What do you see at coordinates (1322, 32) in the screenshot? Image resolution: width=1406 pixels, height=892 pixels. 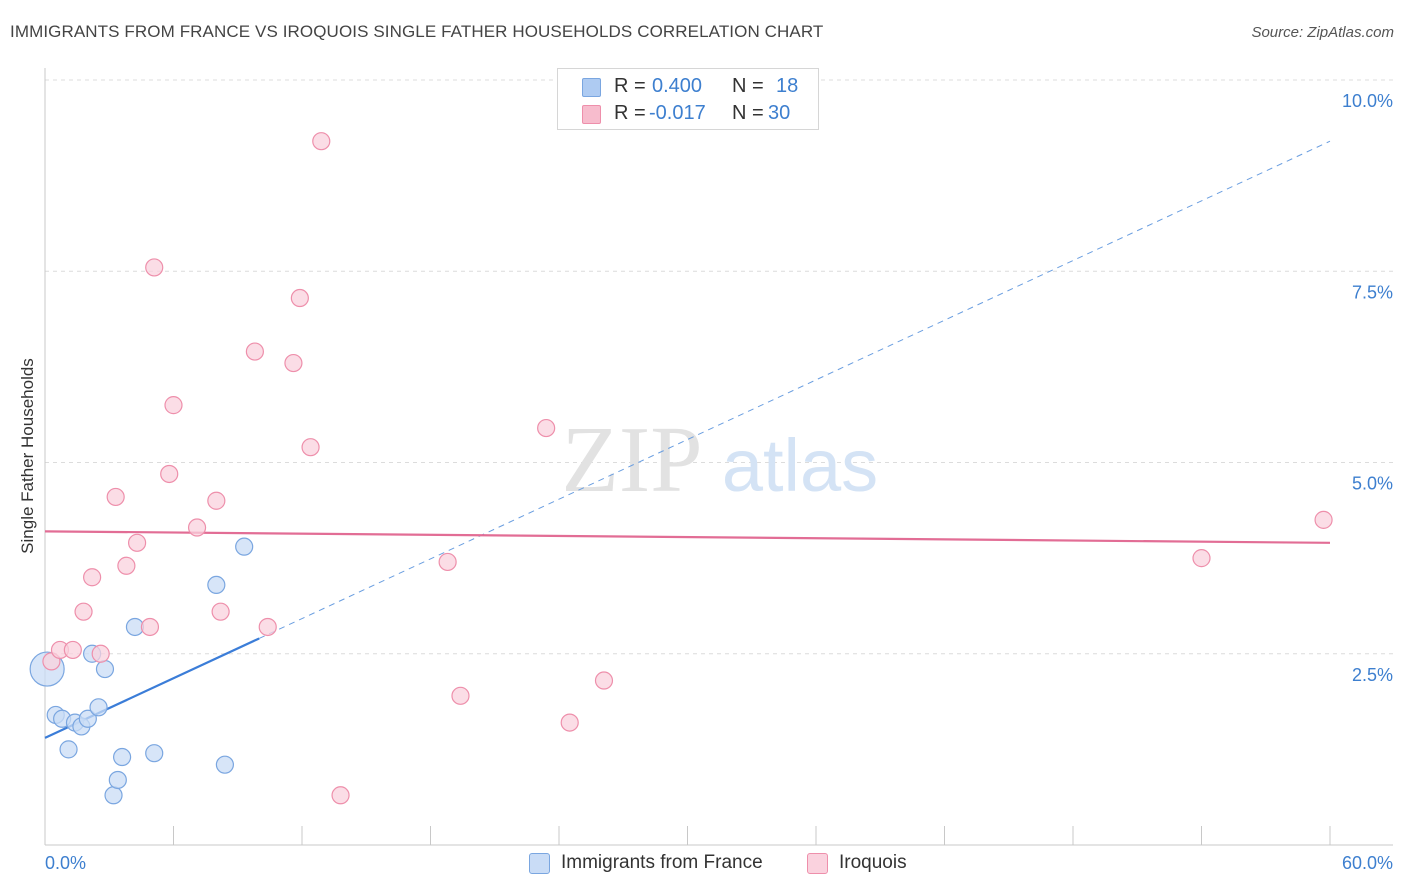 I see `source-credit: Source: ZipAtlas.com` at bounding box center [1322, 32].